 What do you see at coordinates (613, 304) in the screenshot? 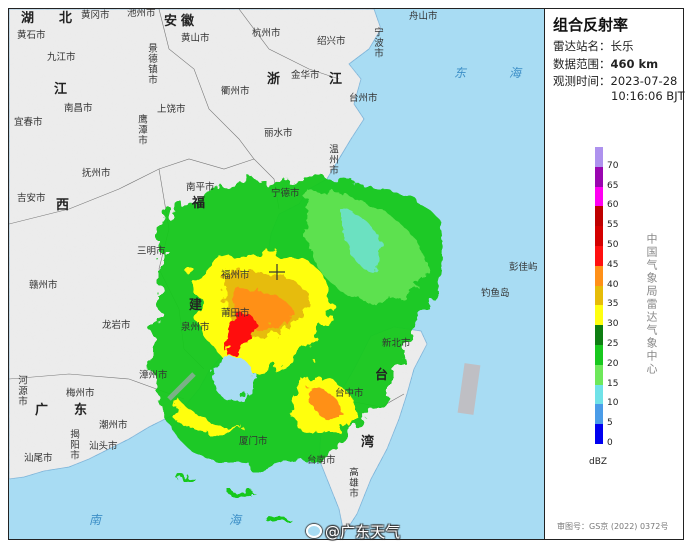
I see `color-scale-tick: 35` at bounding box center [613, 304].